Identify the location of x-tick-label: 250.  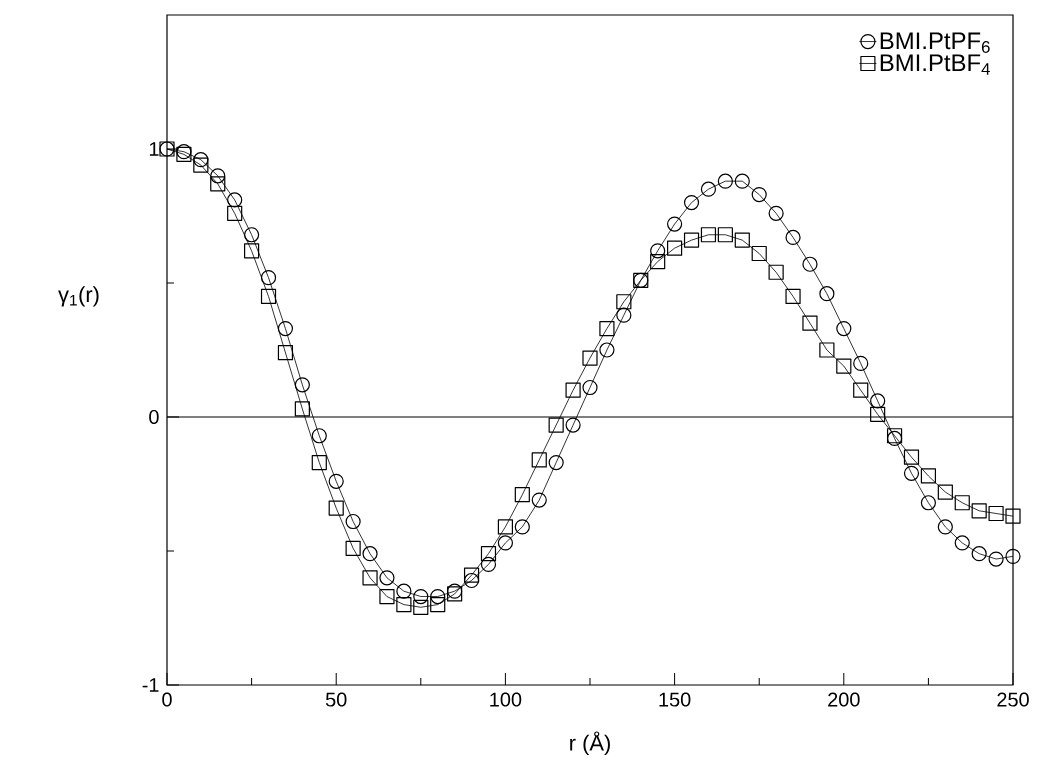
(1013, 699).